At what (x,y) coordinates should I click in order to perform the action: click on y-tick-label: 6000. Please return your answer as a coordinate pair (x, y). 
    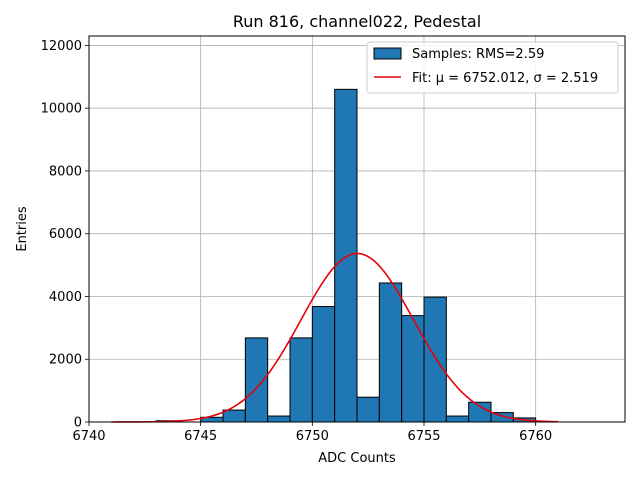
    Looking at the image, I should click on (65, 234).